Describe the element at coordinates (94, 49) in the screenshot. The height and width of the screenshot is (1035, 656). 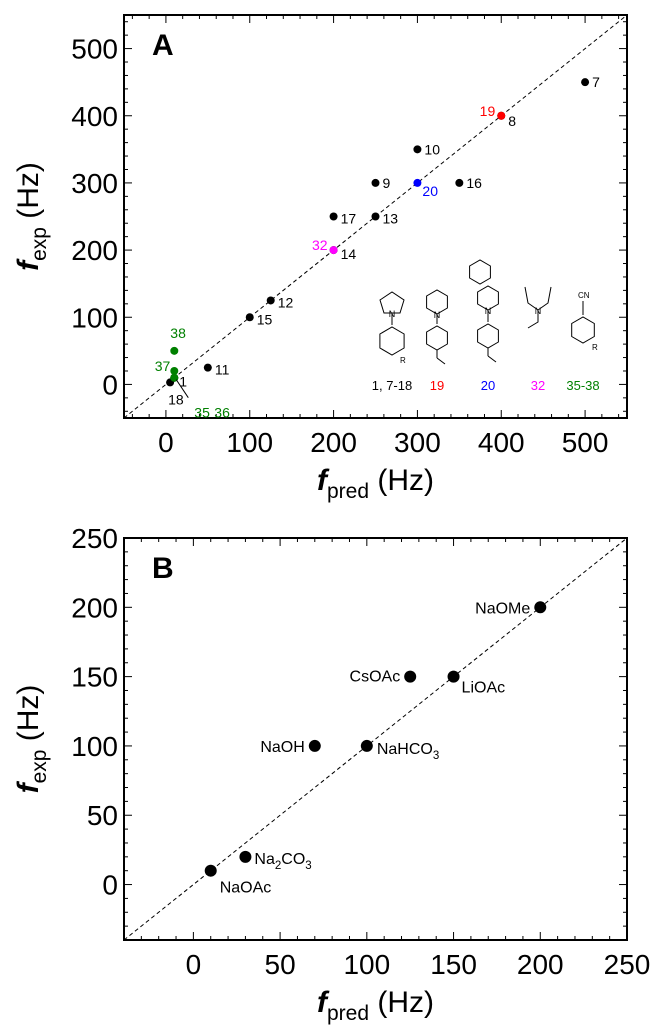
I see `y-tick-label: 500` at that location.